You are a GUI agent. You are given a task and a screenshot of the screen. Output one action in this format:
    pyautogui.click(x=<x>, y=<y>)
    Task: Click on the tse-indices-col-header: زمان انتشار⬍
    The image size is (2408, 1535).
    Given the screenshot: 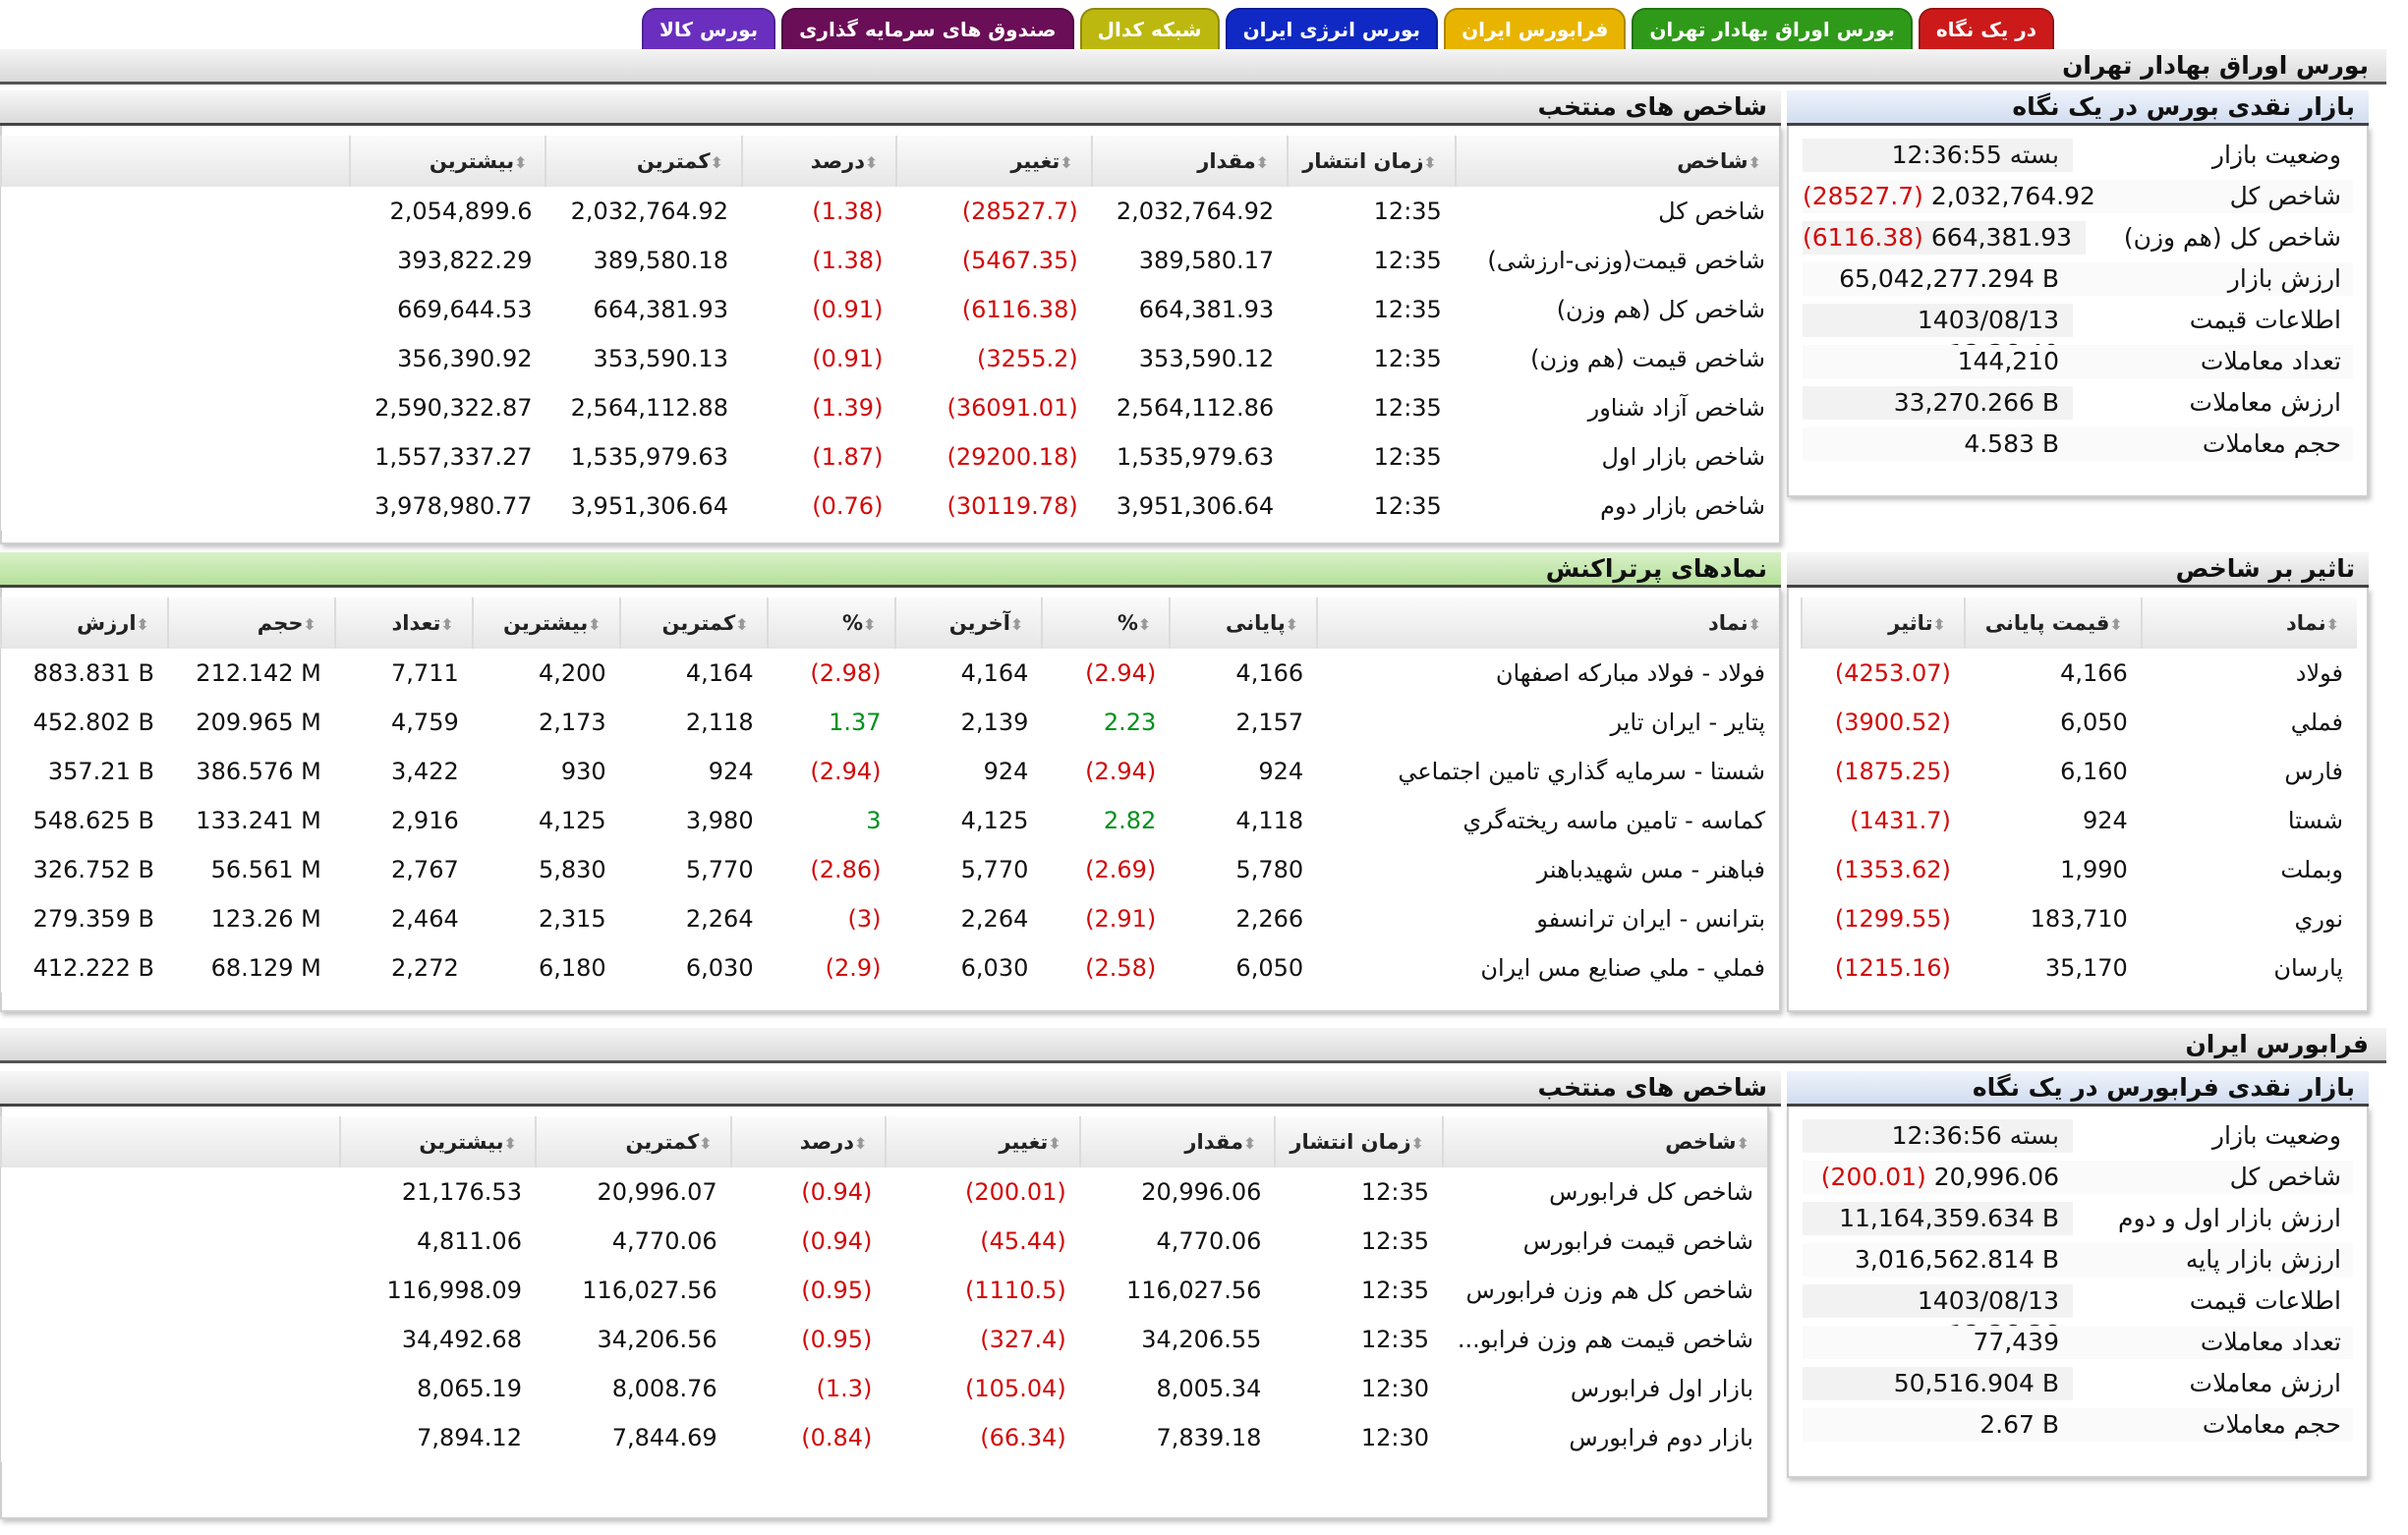 What is the action you would take?
    pyautogui.click(x=1371, y=161)
    